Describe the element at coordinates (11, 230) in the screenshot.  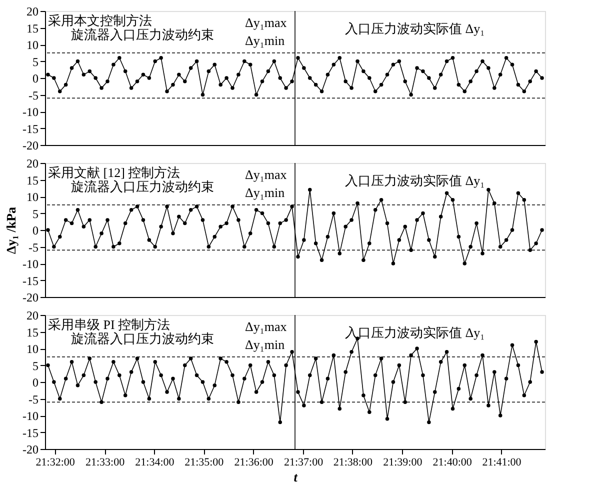
I see `y-axis-title: Δy₁ /kPa` at that location.